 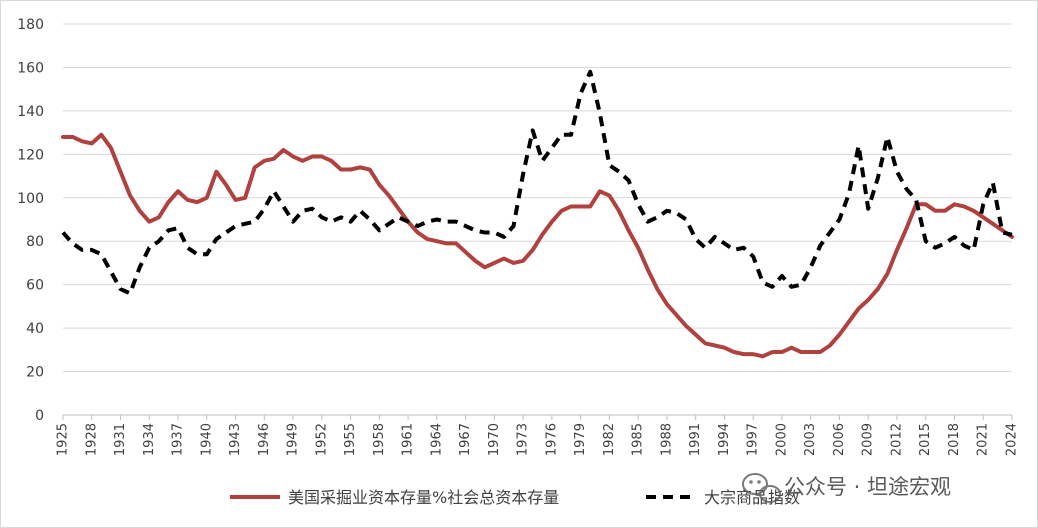 What do you see at coordinates (35, 242) in the screenshot?
I see `y-tick-label: 80` at bounding box center [35, 242].